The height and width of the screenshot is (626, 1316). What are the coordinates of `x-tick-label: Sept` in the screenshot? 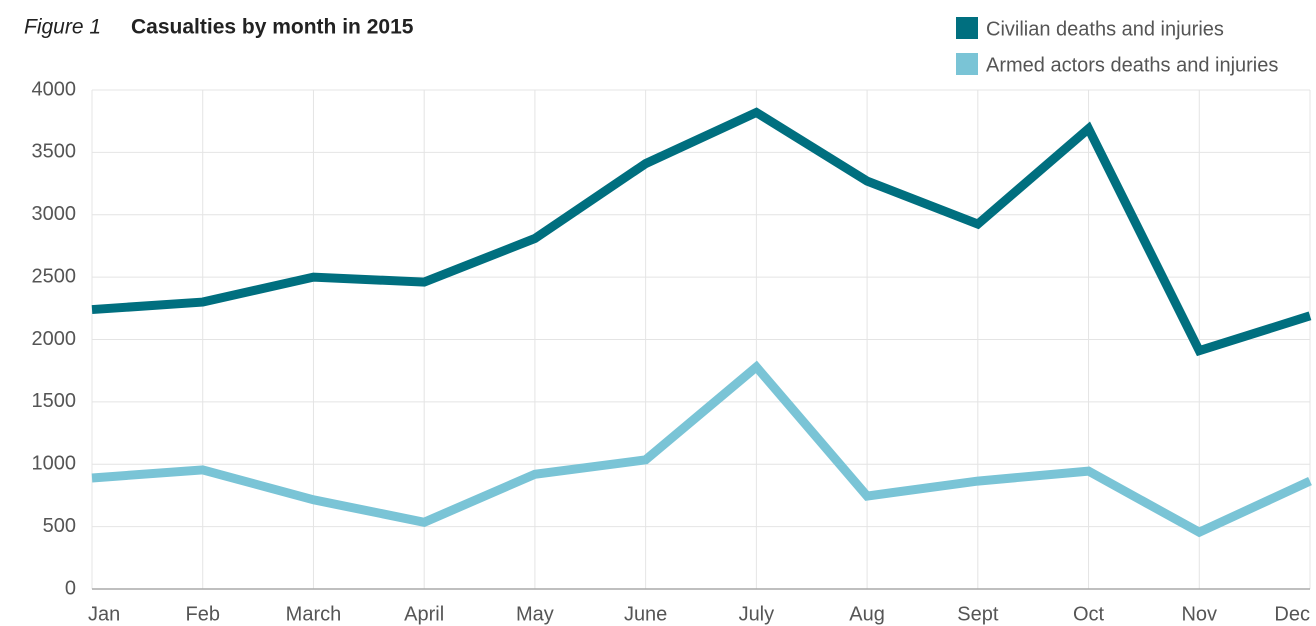 It's located at (978, 614).